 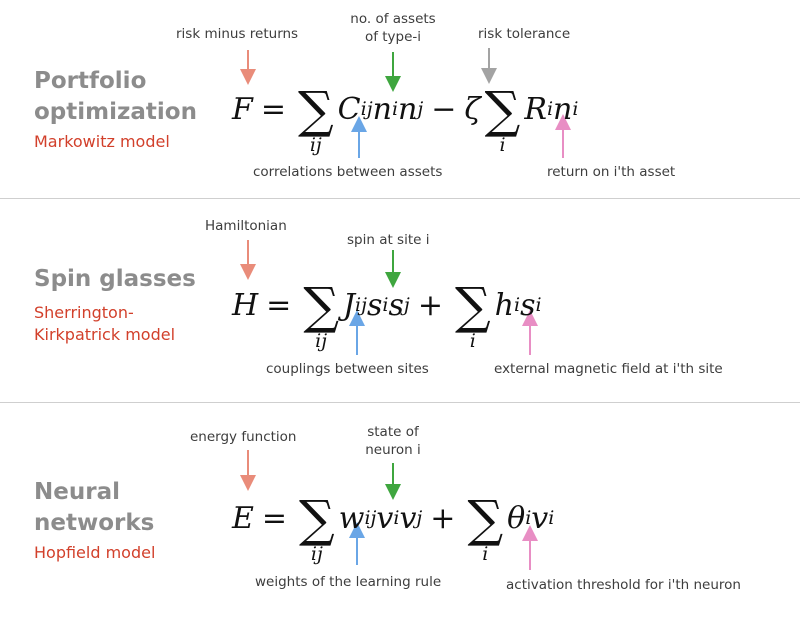 What do you see at coordinates (540, 518) in the screenshot?
I see `eq-var3: v` at bounding box center [540, 518].